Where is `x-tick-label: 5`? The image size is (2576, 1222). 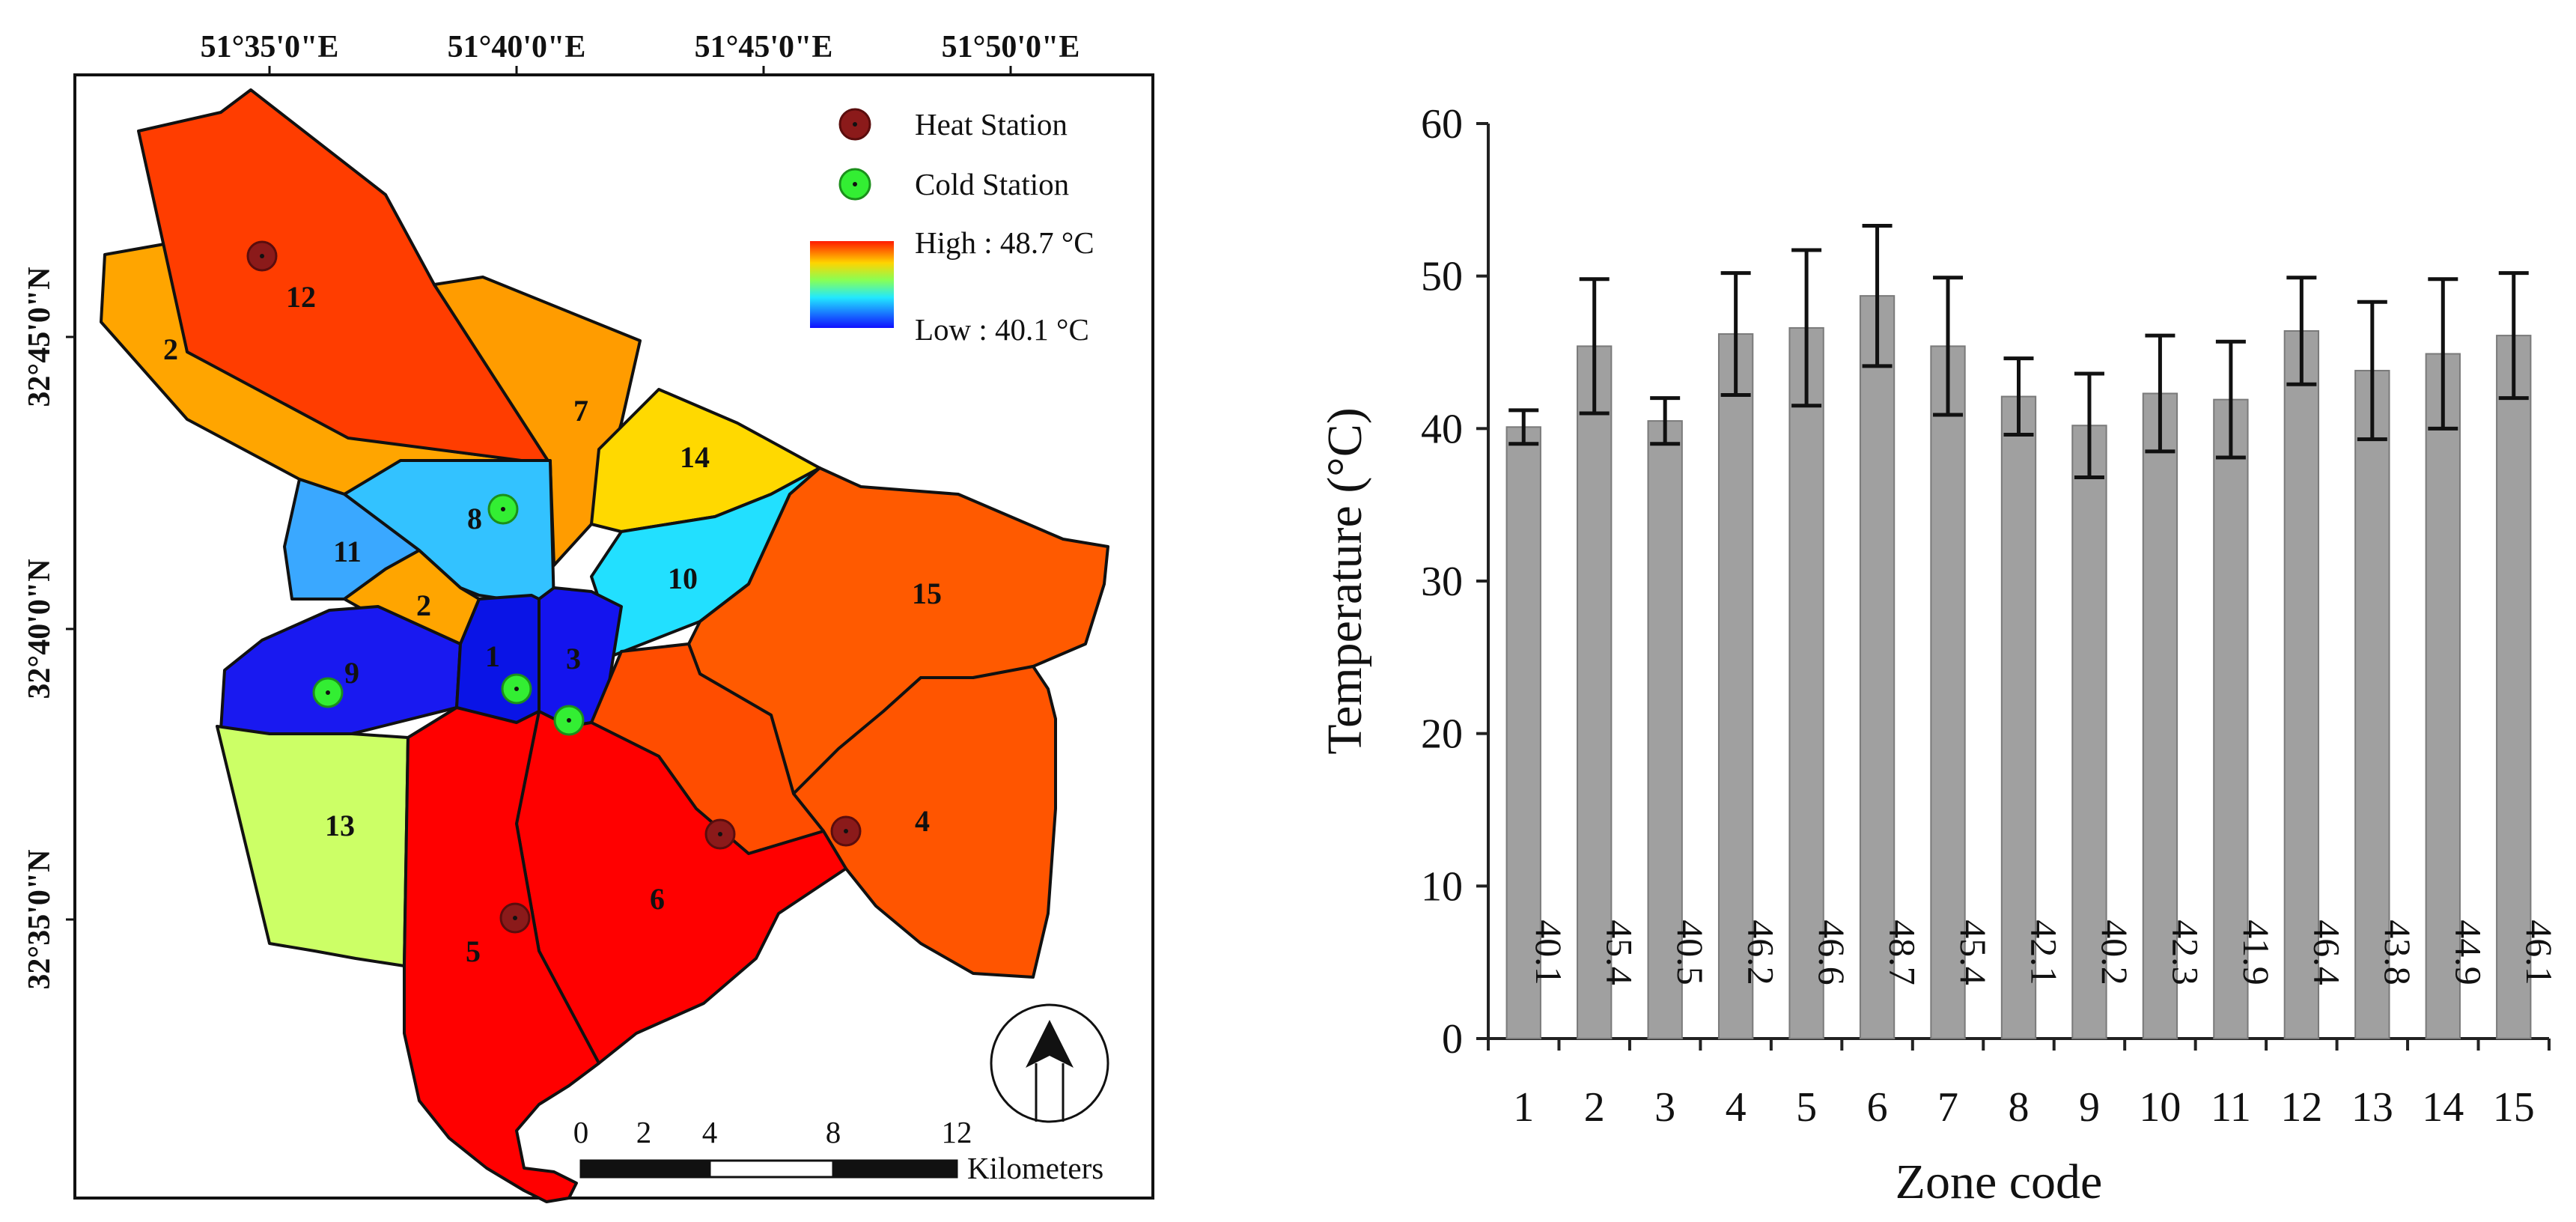
x-tick-label: 5 is located at coordinates (1806, 1107).